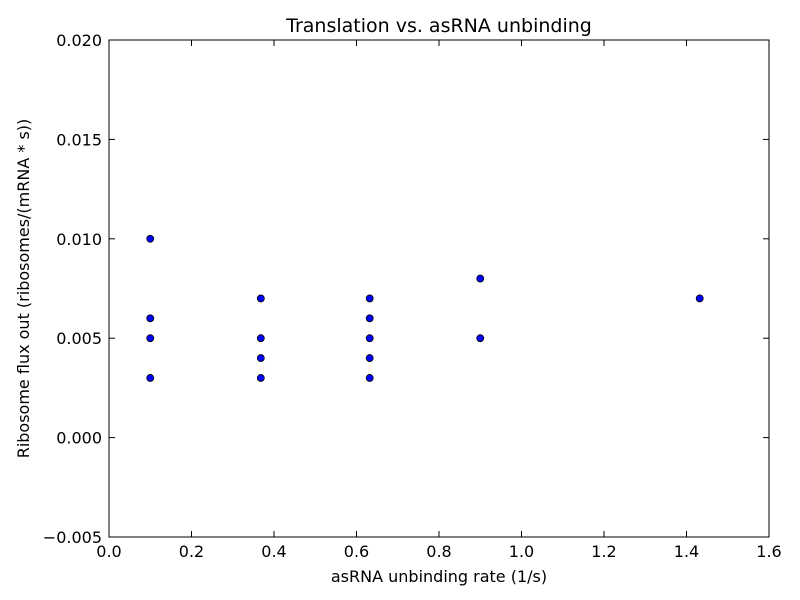 Image resolution: width=800 pixels, height=600 pixels. I want to click on y-tick-label: 0.005, so click(79, 338).